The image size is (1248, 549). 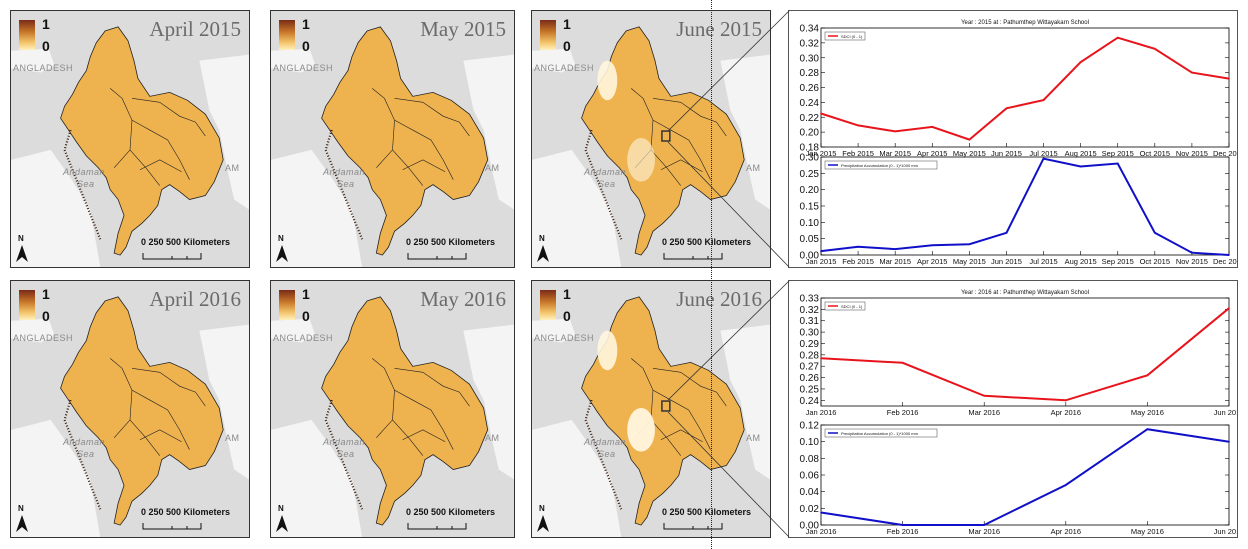 What do you see at coordinates (810, 389) in the screenshot?
I see `y-tick-label: 0.25` at bounding box center [810, 389].